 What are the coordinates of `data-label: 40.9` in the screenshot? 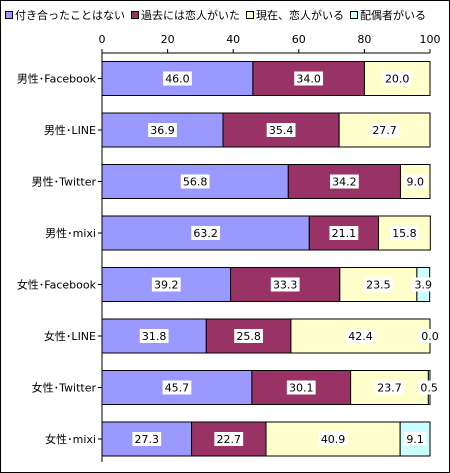 It's located at (333, 439).